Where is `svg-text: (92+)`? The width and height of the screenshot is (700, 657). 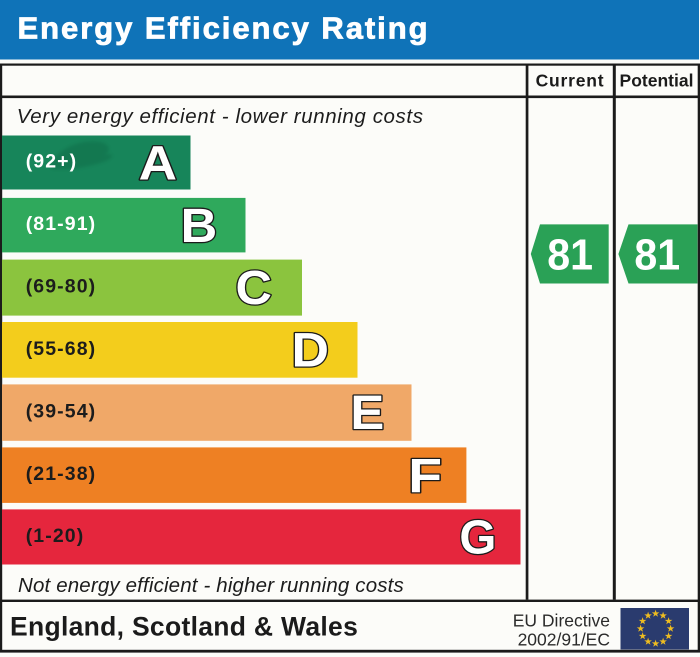
svg-text: (92+) is located at coordinates (52, 162).